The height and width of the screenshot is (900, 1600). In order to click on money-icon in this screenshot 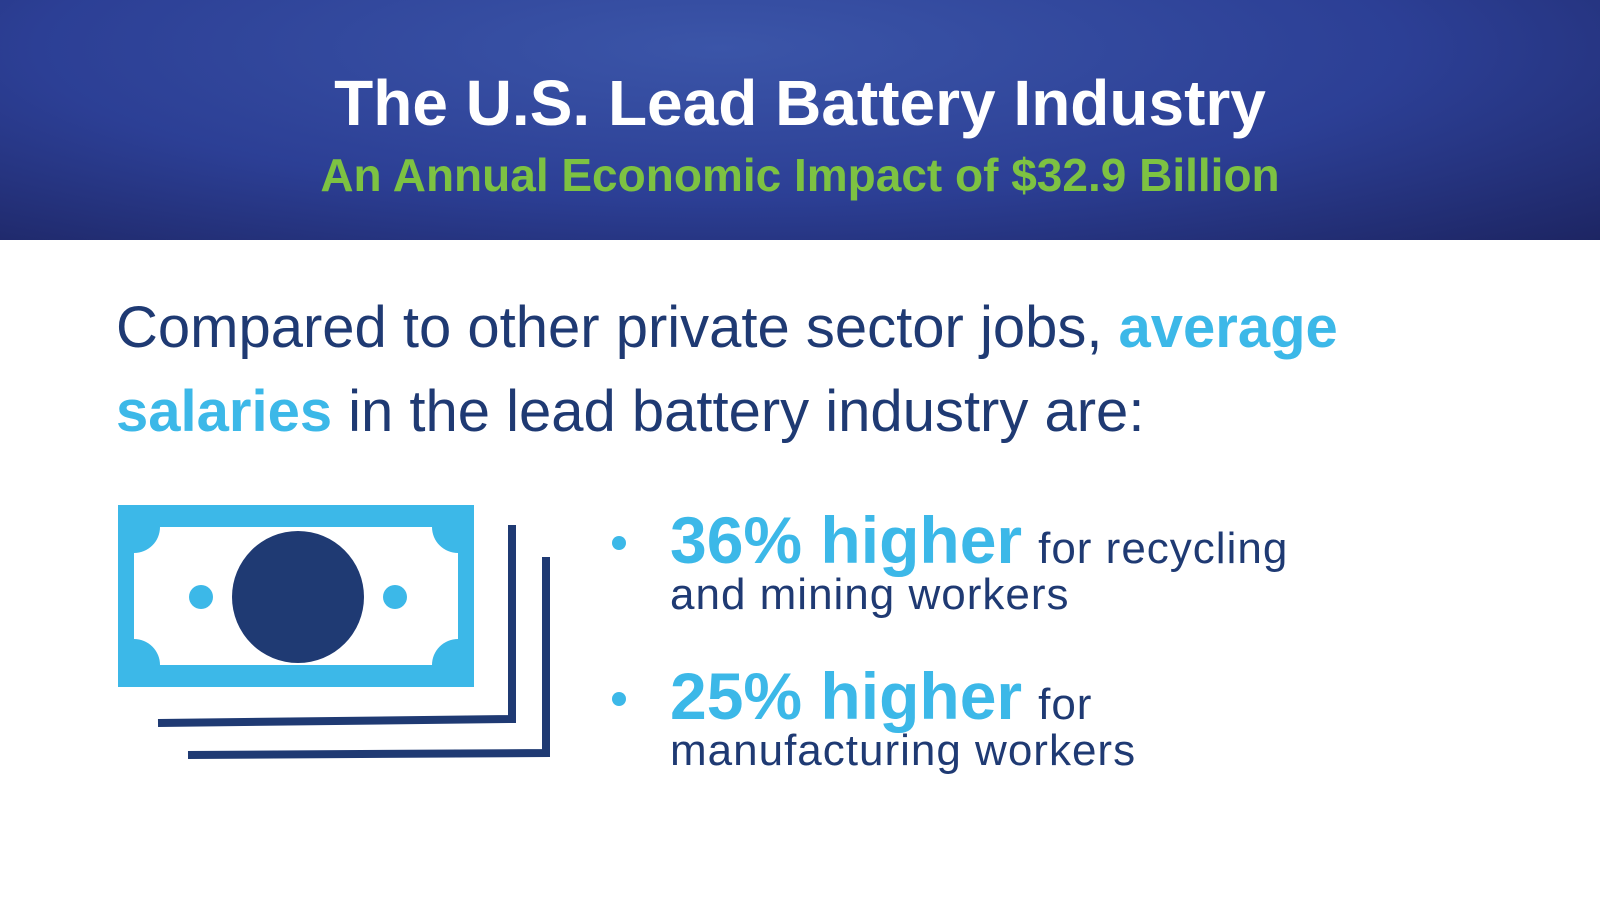, I will do `click(334, 632)`.